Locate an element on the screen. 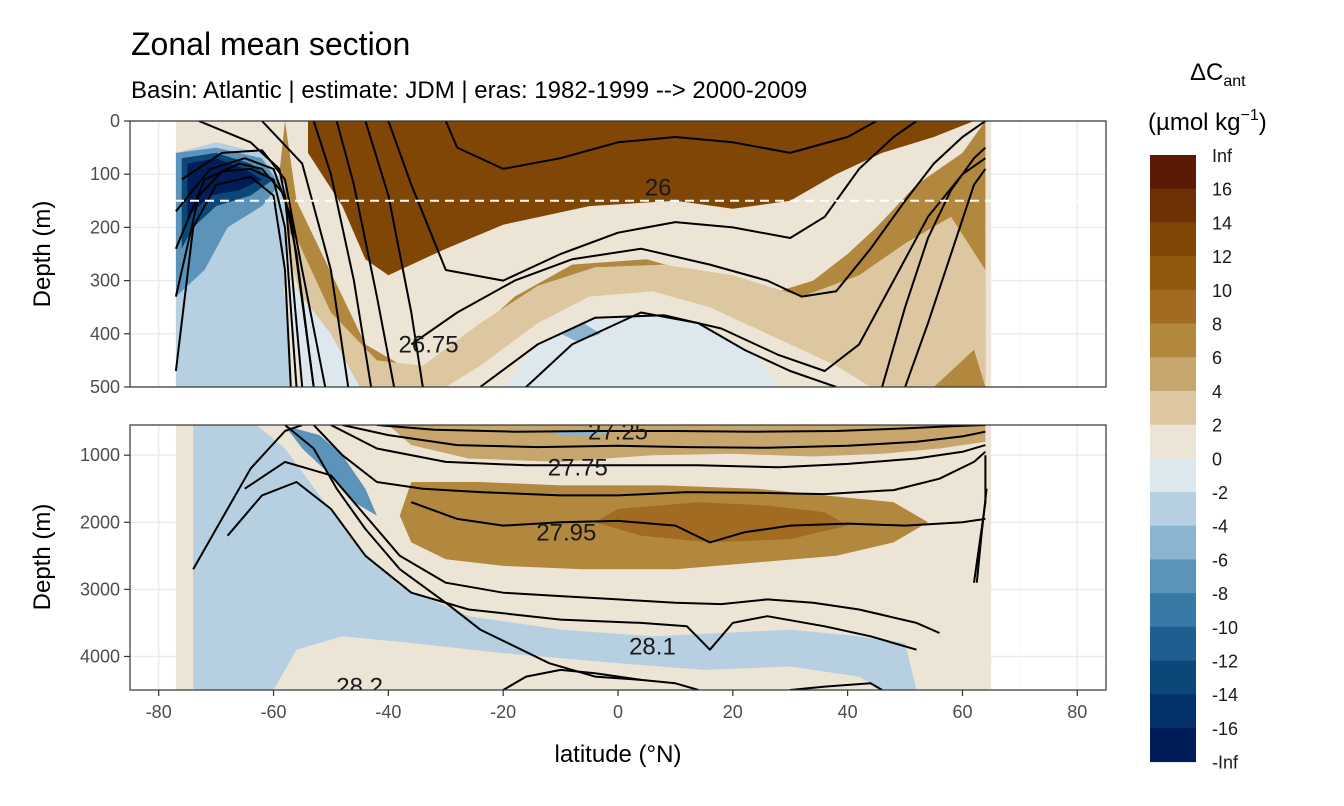 This screenshot has width=1344, height=806. legend-title-main: ΔC is located at coordinates (1206, 72).